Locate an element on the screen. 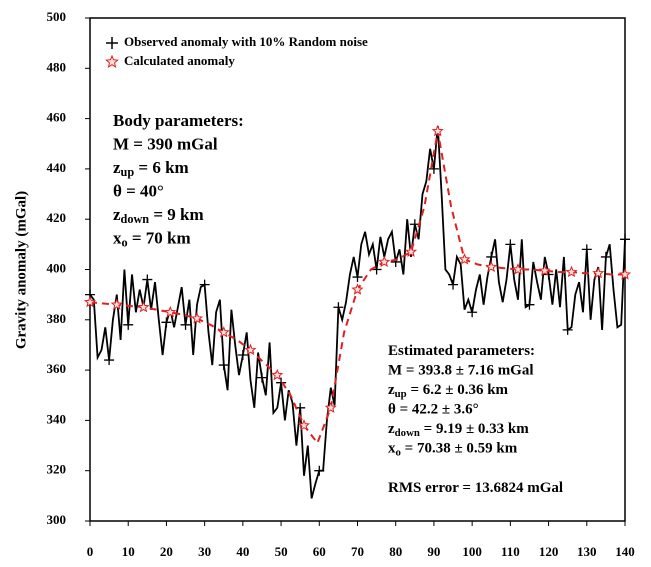 The width and height of the screenshot is (651, 567). x-tick-label: 50 is located at coordinates (281, 551).